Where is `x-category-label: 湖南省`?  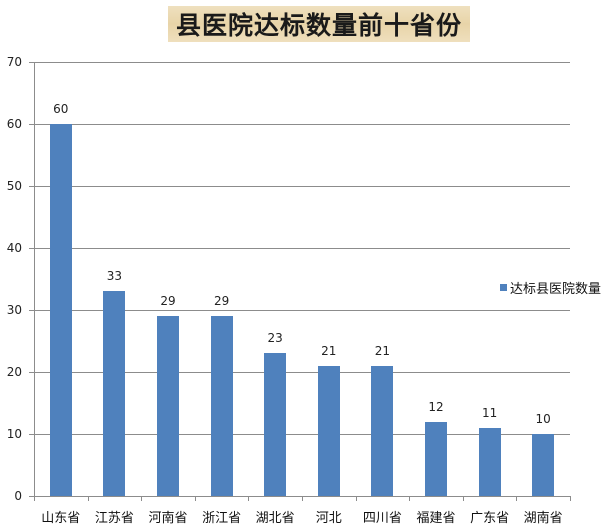 x-category-label: 湖南省 is located at coordinates (543, 518).